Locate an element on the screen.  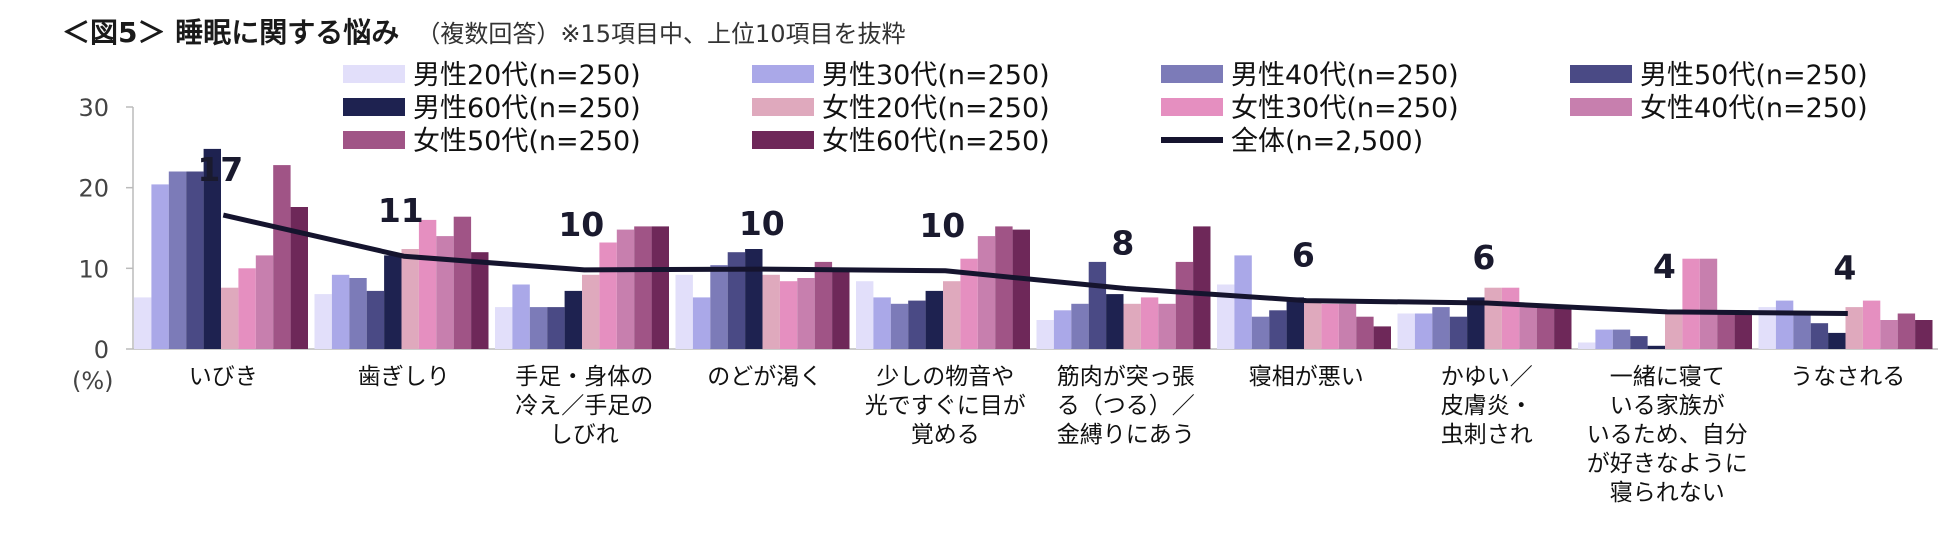
data-label: 6 is located at coordinates (1303, 255).